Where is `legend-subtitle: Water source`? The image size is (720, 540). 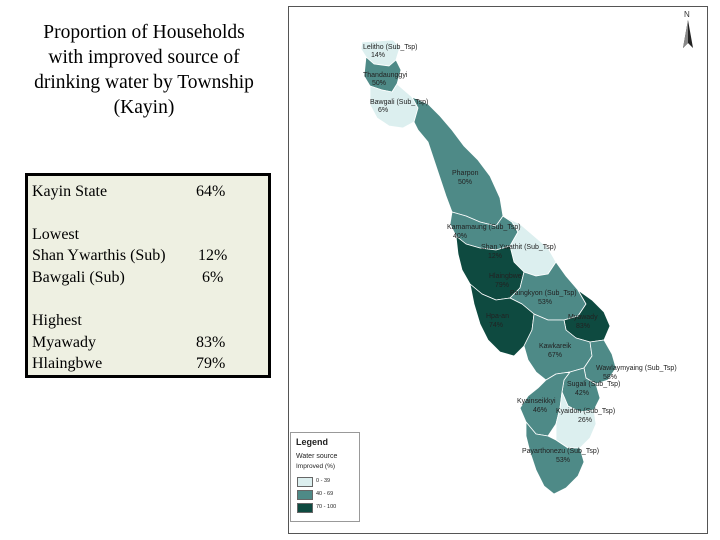 legend-subtitle: Water source is located at coordinates (317, 456).